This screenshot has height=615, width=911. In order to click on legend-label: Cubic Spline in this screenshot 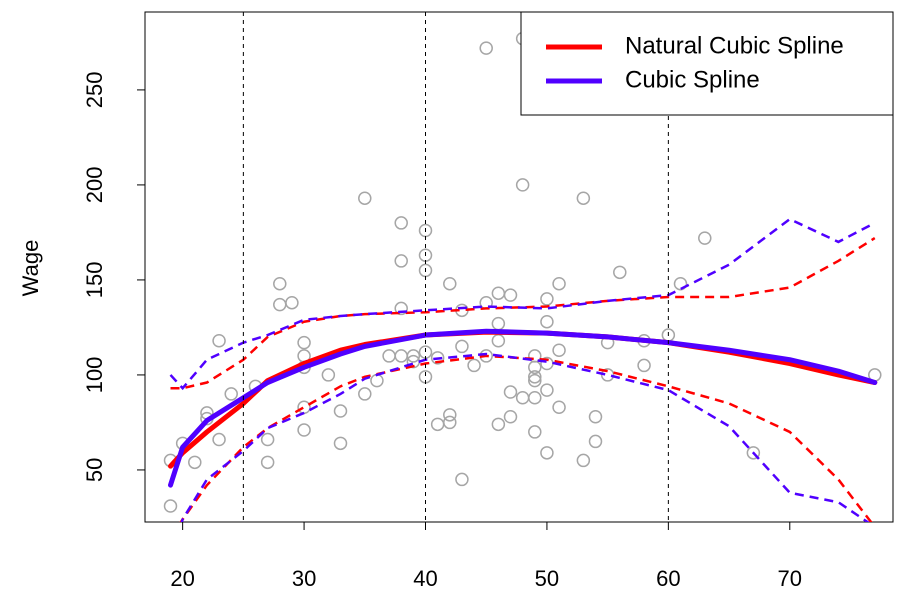, I will do `click(692, 79)`.